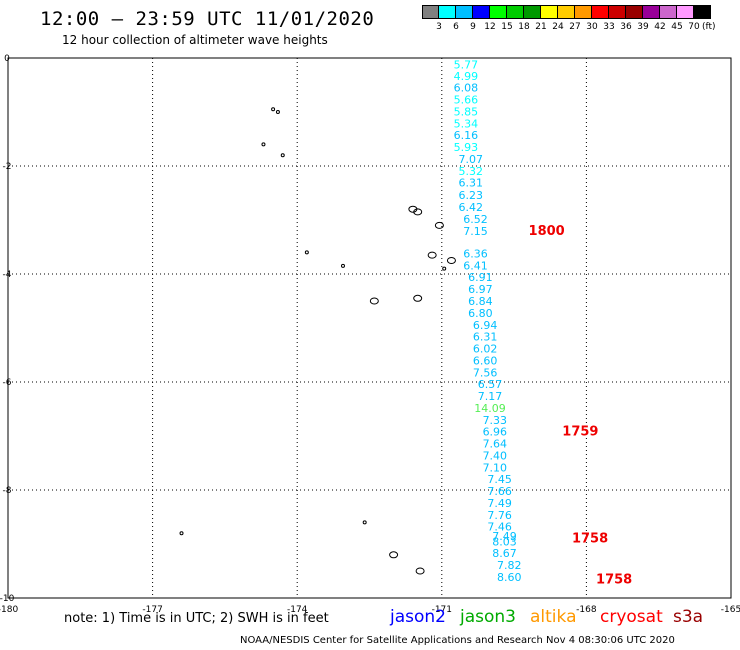  What do you see at coordinates (586, 610) in the screenshot?
I see `x-tick-label: -168` at bounding box center [586, 610].